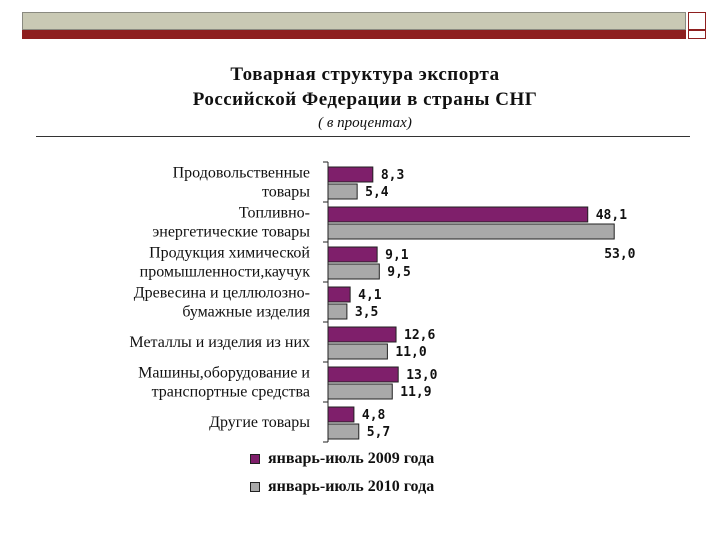 The width and height of the screenshot is (720, 540). I want to click on data-label: 3,5, so click(366, 312).